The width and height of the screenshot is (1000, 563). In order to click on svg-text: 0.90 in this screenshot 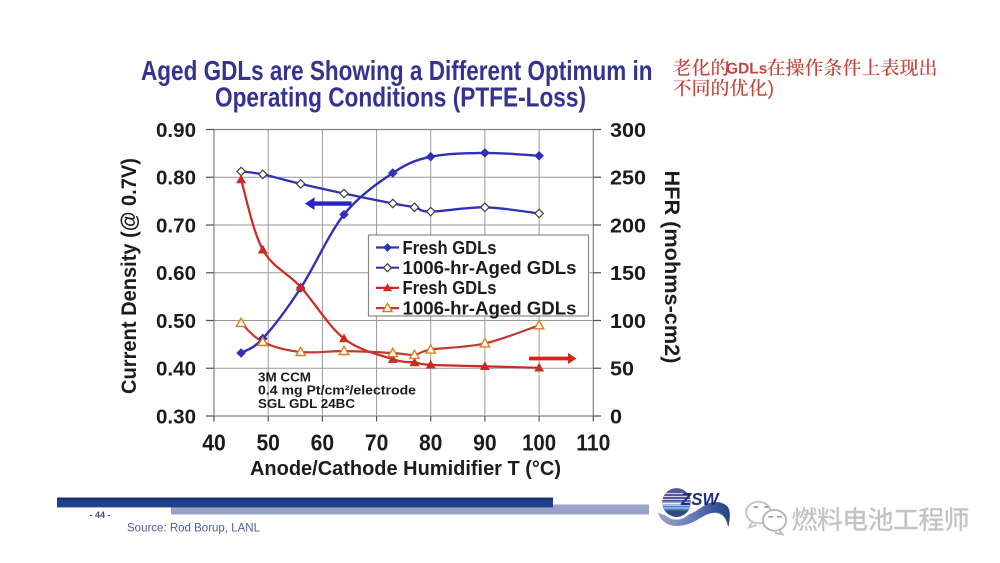, I will do `click(176, 130)`.